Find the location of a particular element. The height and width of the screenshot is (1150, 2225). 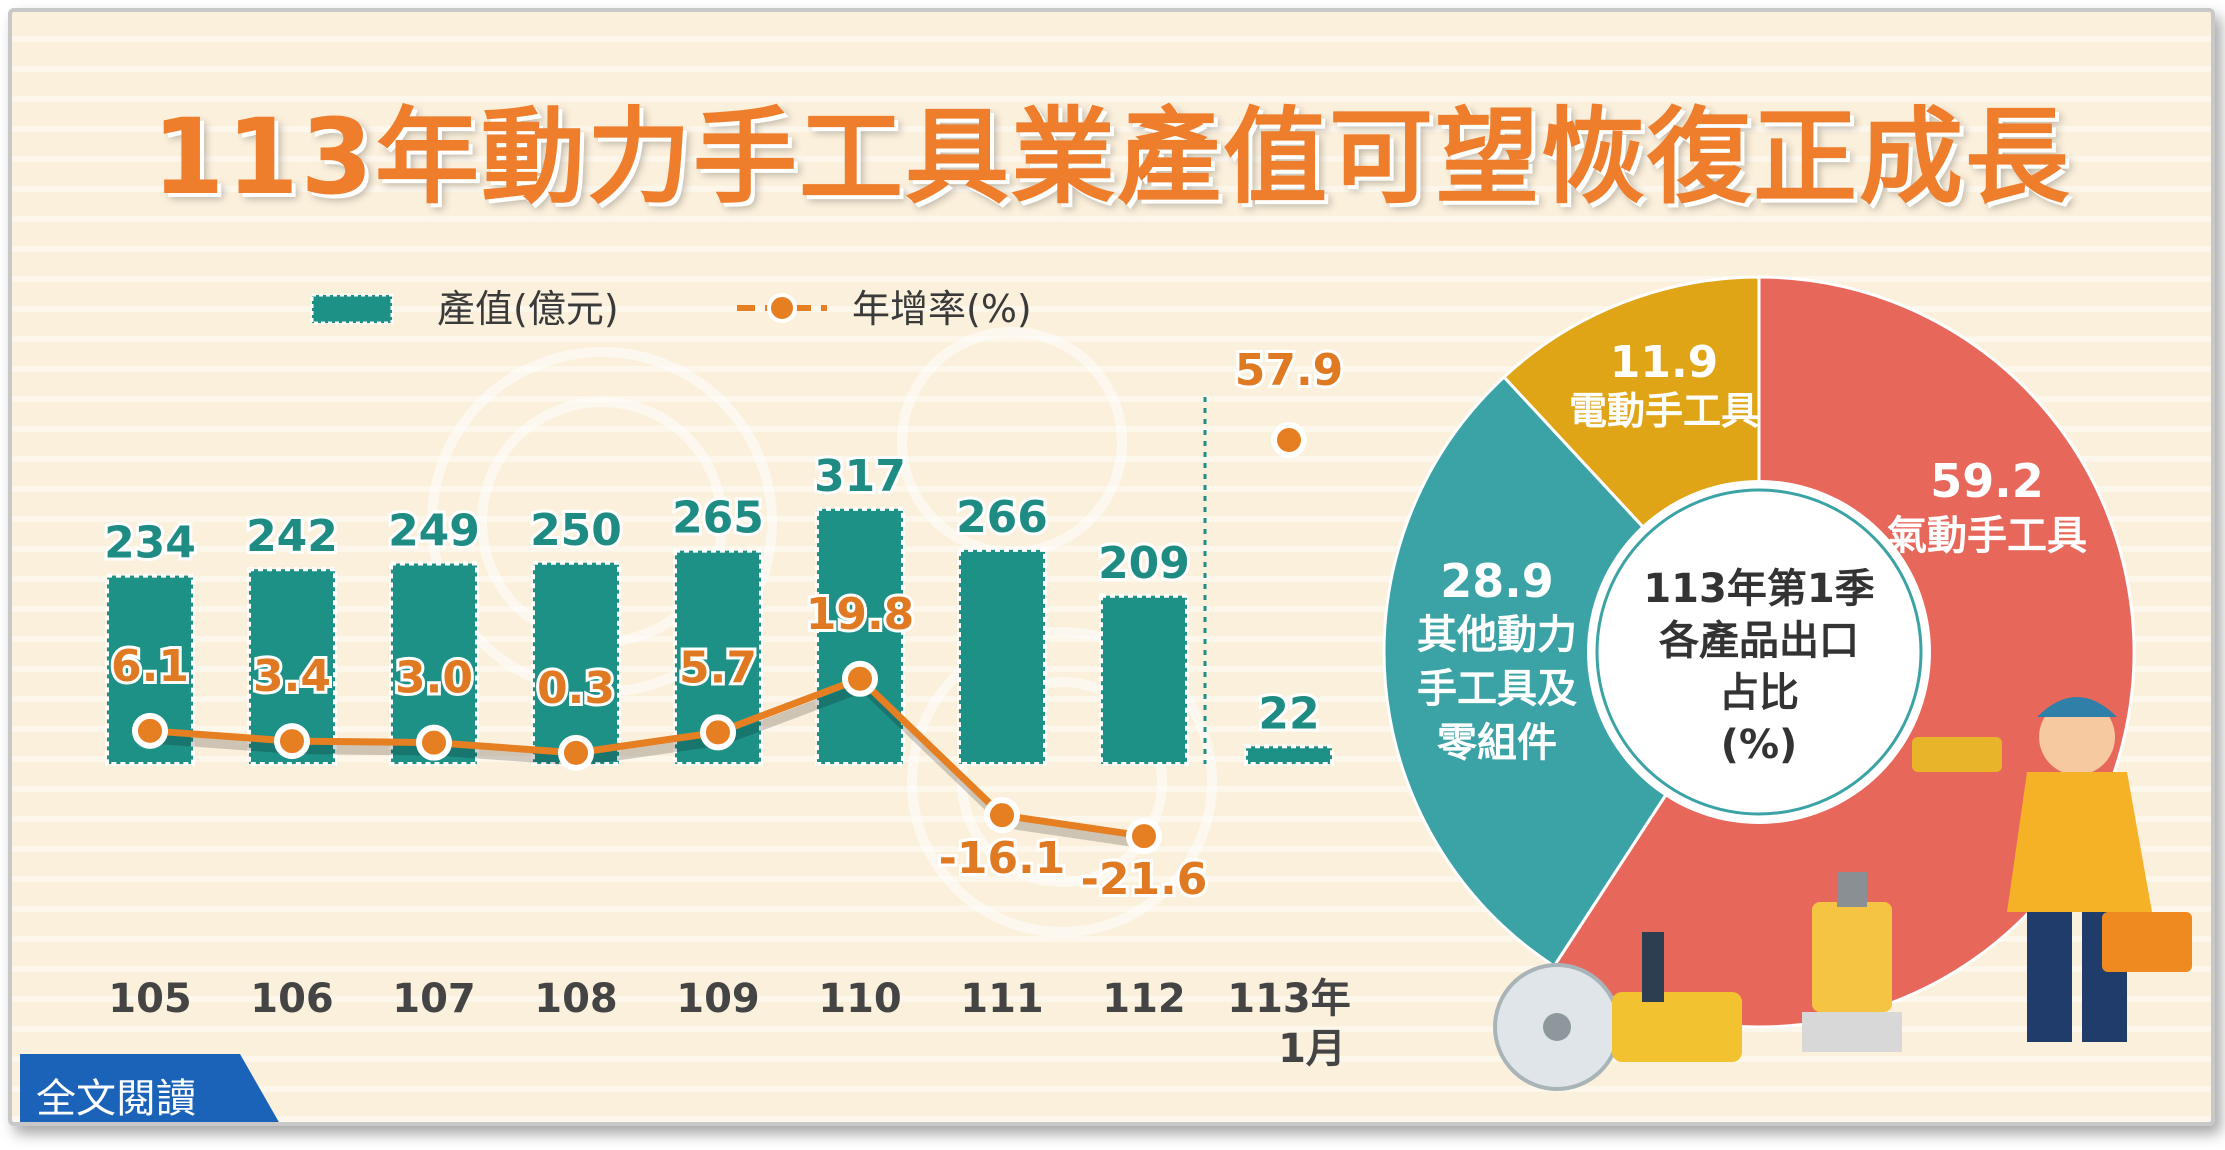

x-tick-label: 111 is located at coordinates (1002, 999).